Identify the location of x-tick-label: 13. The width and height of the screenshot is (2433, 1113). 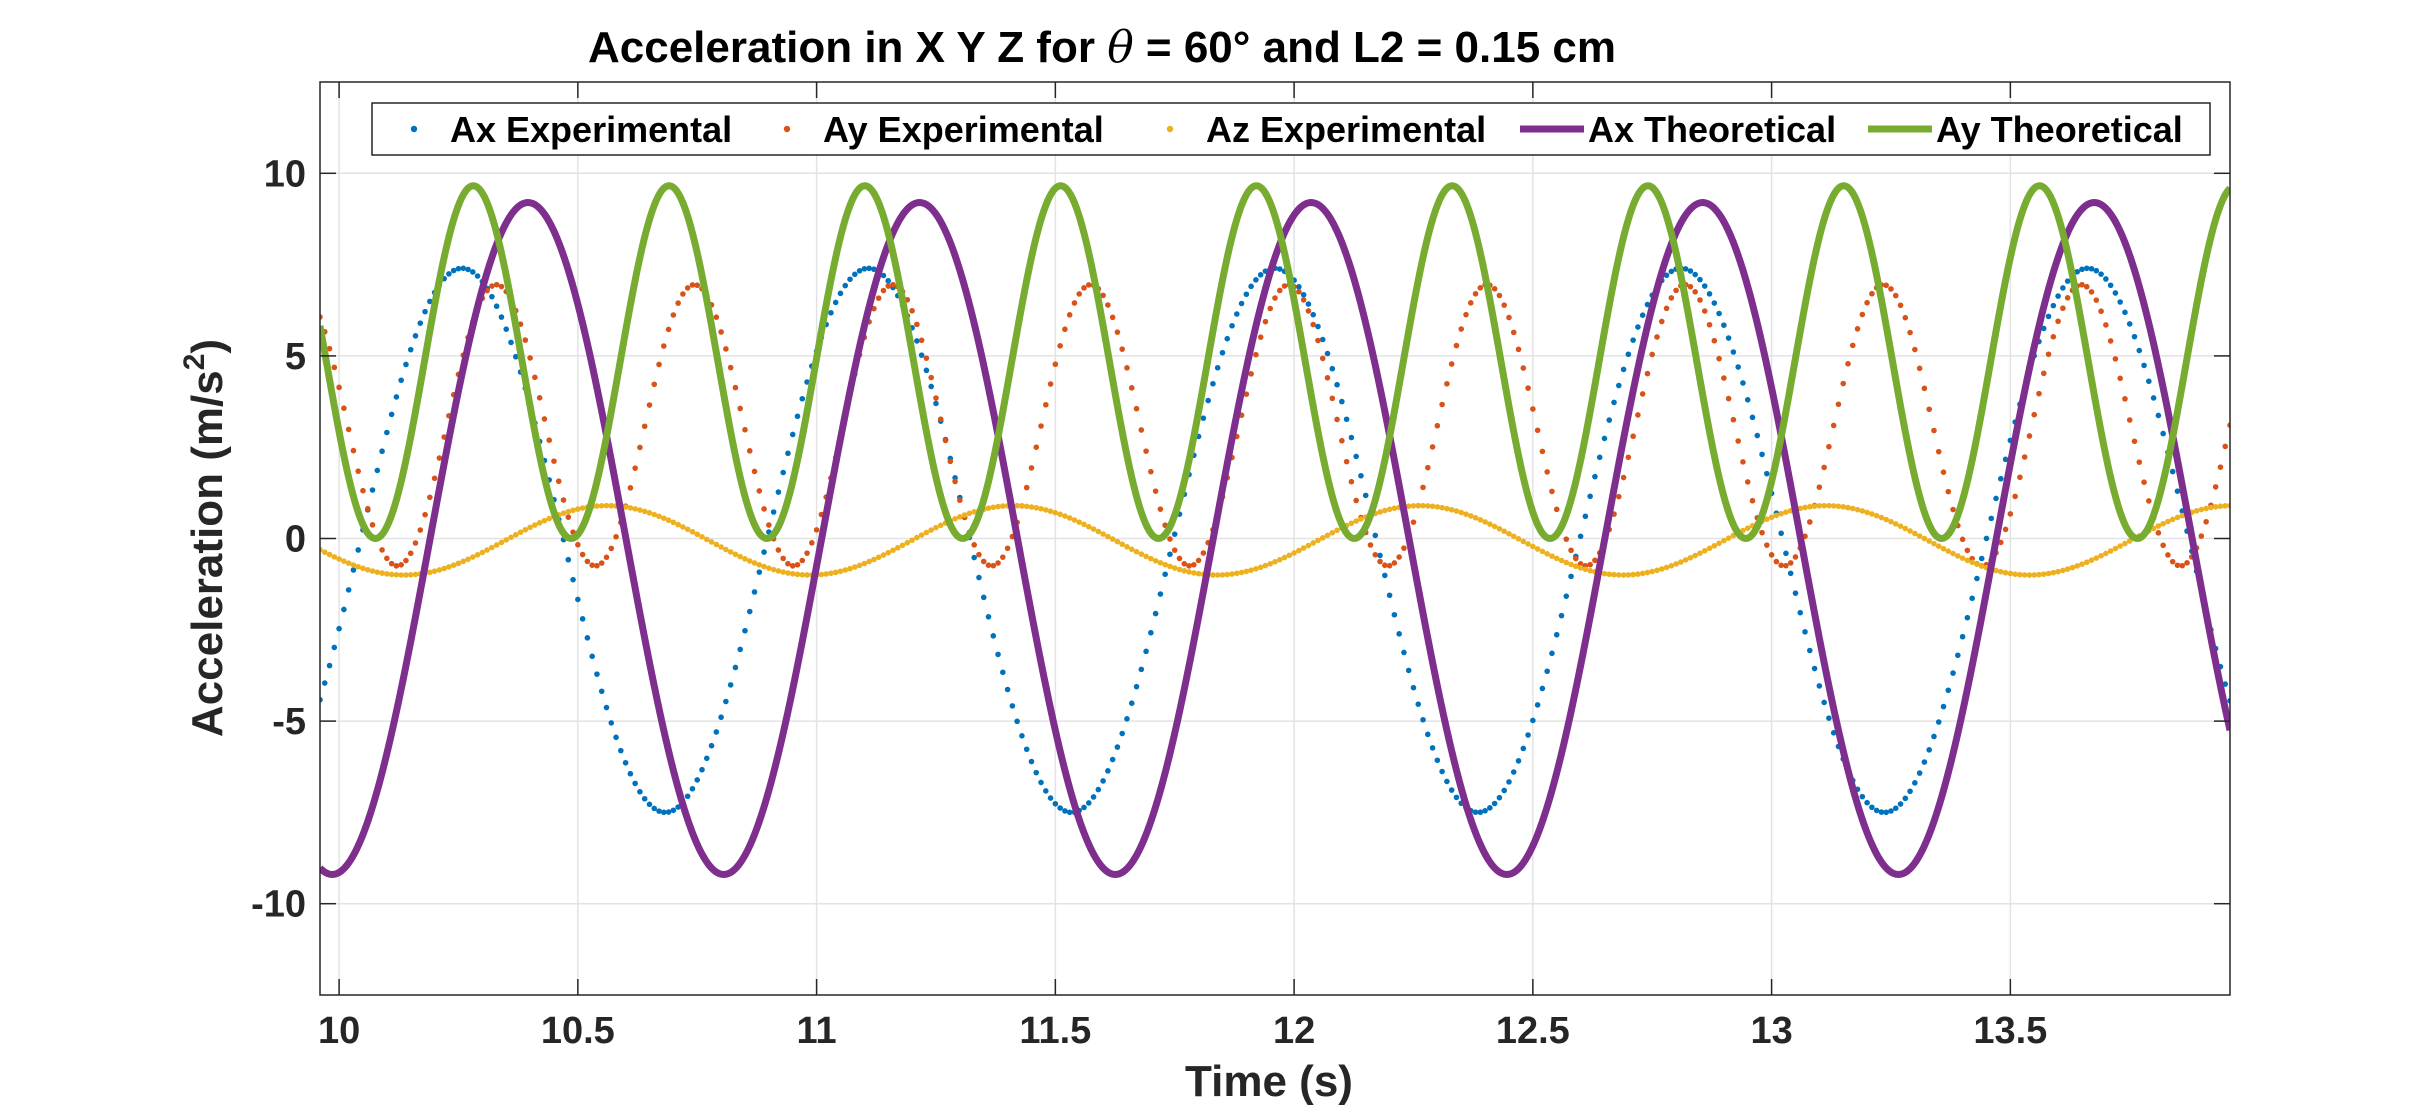
(1771, 1031).